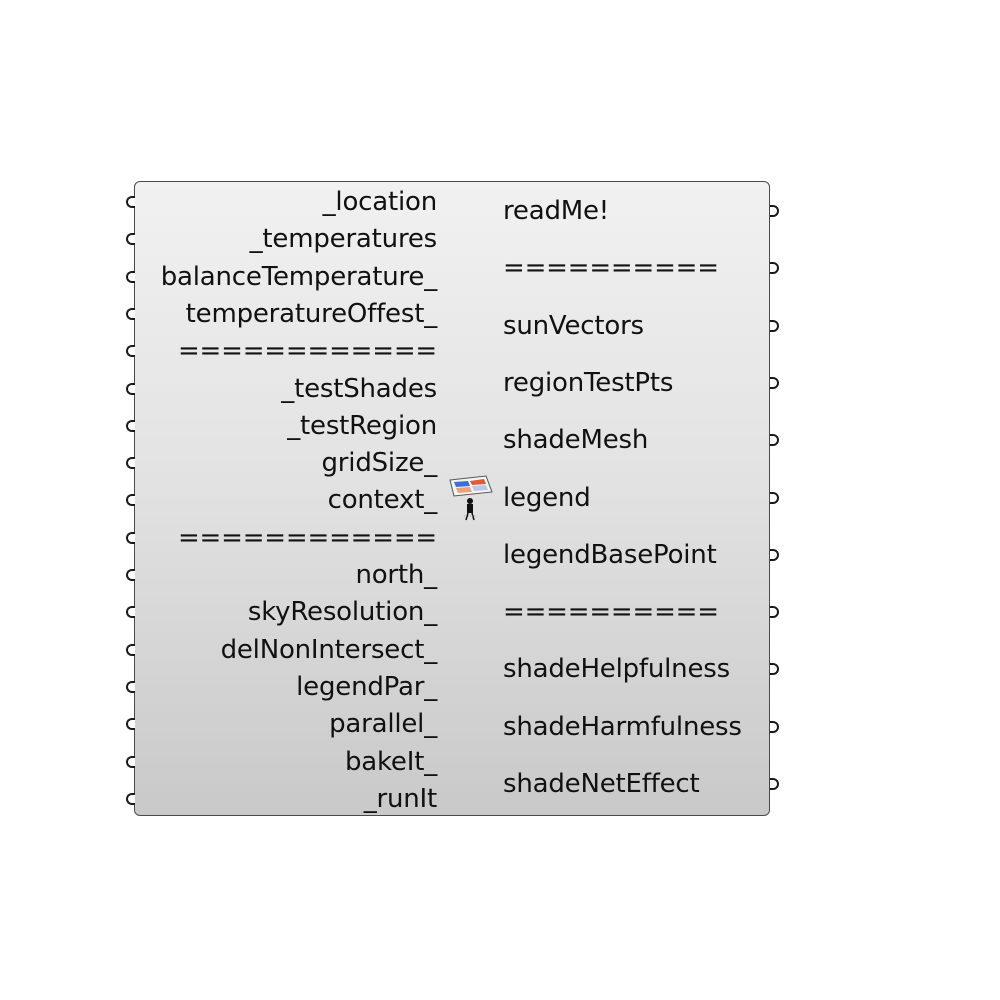 The height and width of the screenshot is (1000, 1000). I want to click on input-param-label: balanceTemperature_, so click(298, 276).